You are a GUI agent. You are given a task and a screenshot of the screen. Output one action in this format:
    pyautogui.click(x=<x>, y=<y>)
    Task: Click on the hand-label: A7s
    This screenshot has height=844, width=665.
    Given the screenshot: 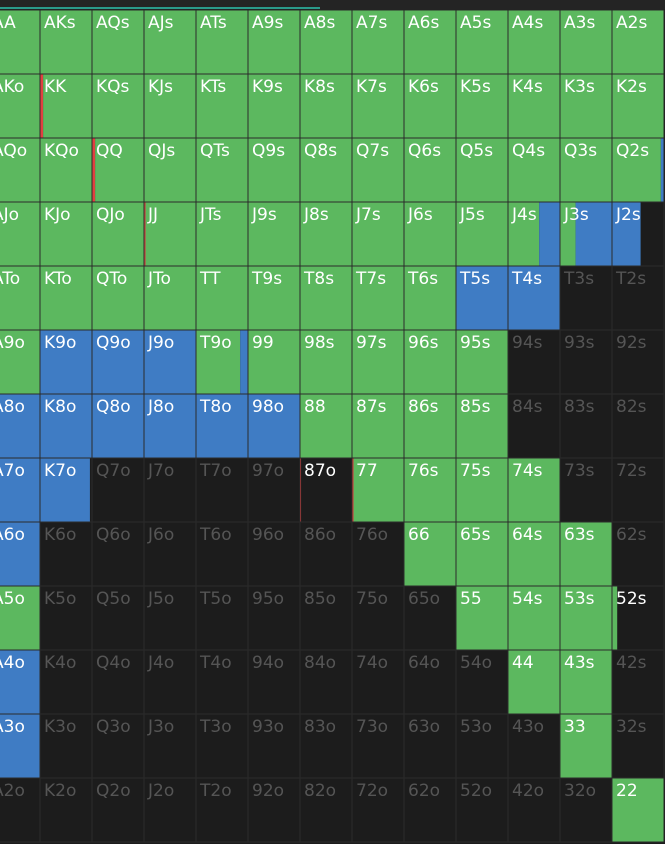 What is the action you would take?
    pyautogui.click(x=371, y=23)
    